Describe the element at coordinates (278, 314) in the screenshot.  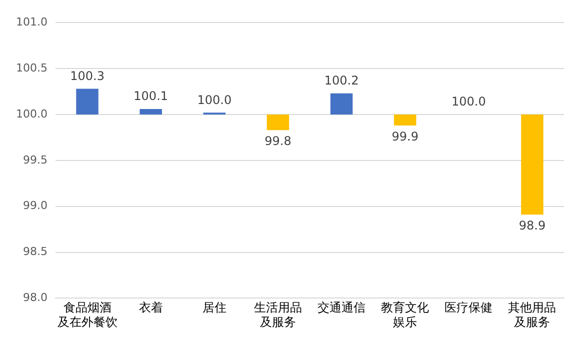
I see `x-tick-label: 生活用品及服务` at that location.